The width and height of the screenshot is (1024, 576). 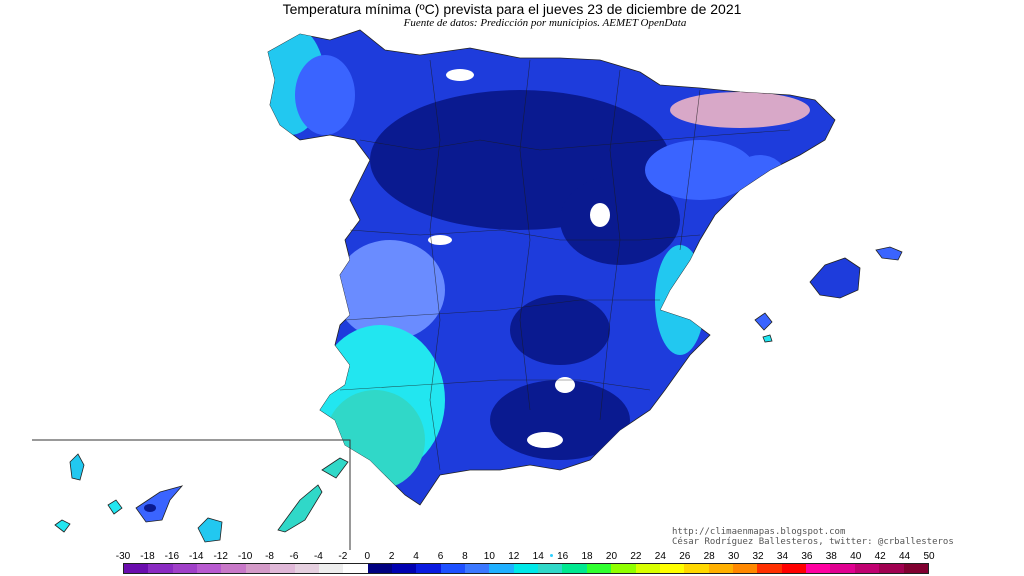 What do you see at coordinates (335, 468) in the screenshot?
I see `lanzarote` at bounding box center [335, 468].